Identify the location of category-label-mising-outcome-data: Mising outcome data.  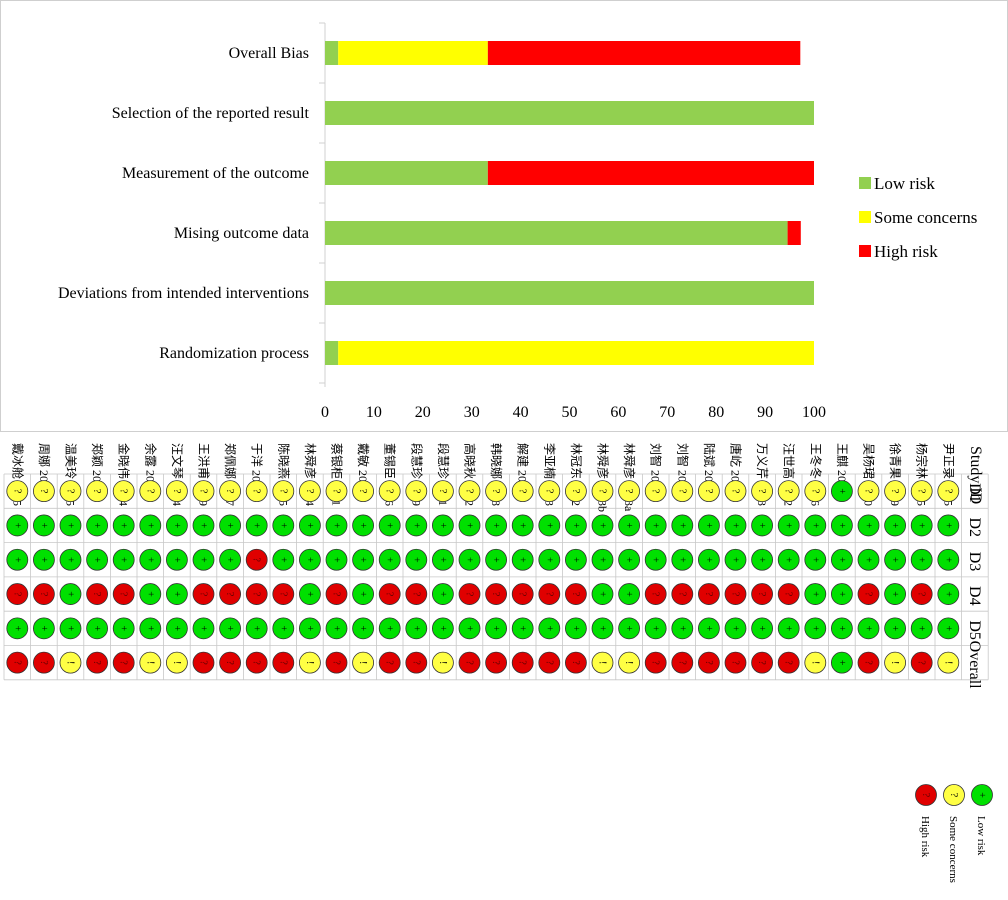
(241, 233).